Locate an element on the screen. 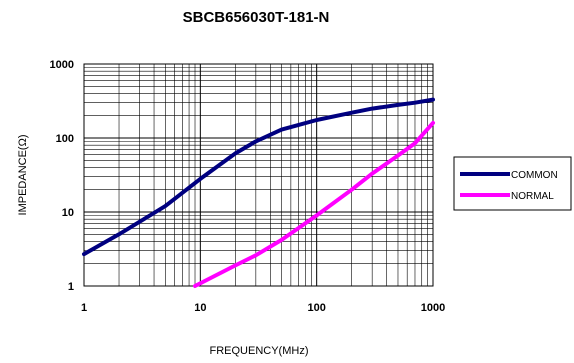 This screenshot has width=574, height=363. y-tick-label: 1 is located at coordinates (71, 287).